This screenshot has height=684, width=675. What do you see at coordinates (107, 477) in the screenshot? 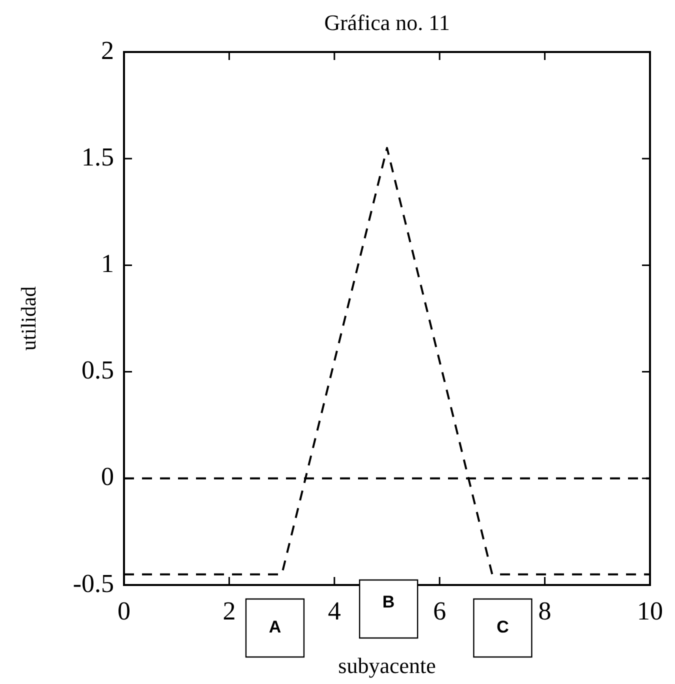
I see `y-tick-label: 0` at bounding box center [107, 477].